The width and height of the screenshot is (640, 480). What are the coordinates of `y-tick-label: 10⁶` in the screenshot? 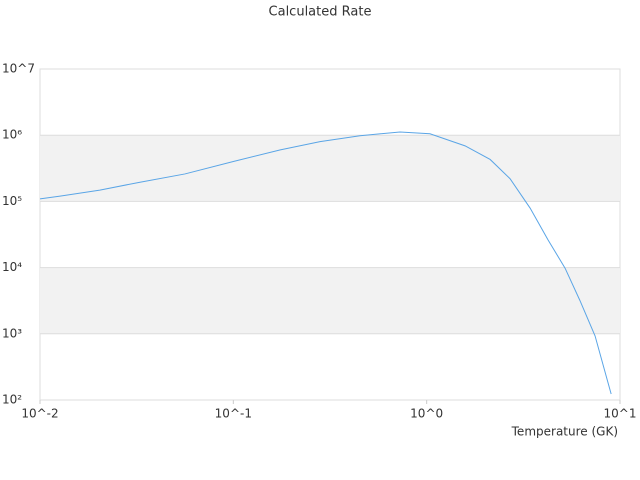 It's located at (12, 135).